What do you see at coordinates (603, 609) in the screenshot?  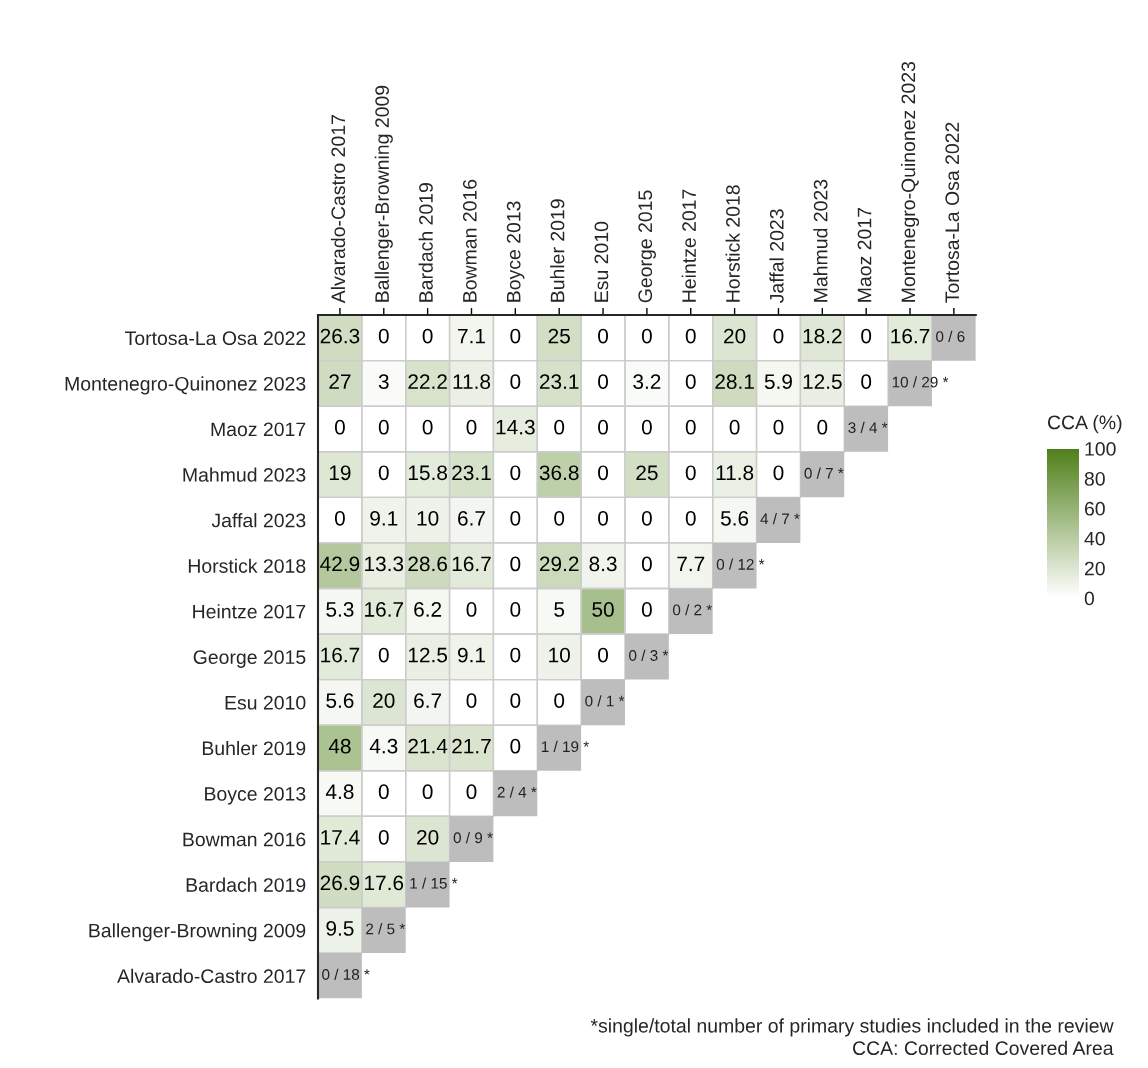 I see `data-label: 50` at bounding box center [603, 609].